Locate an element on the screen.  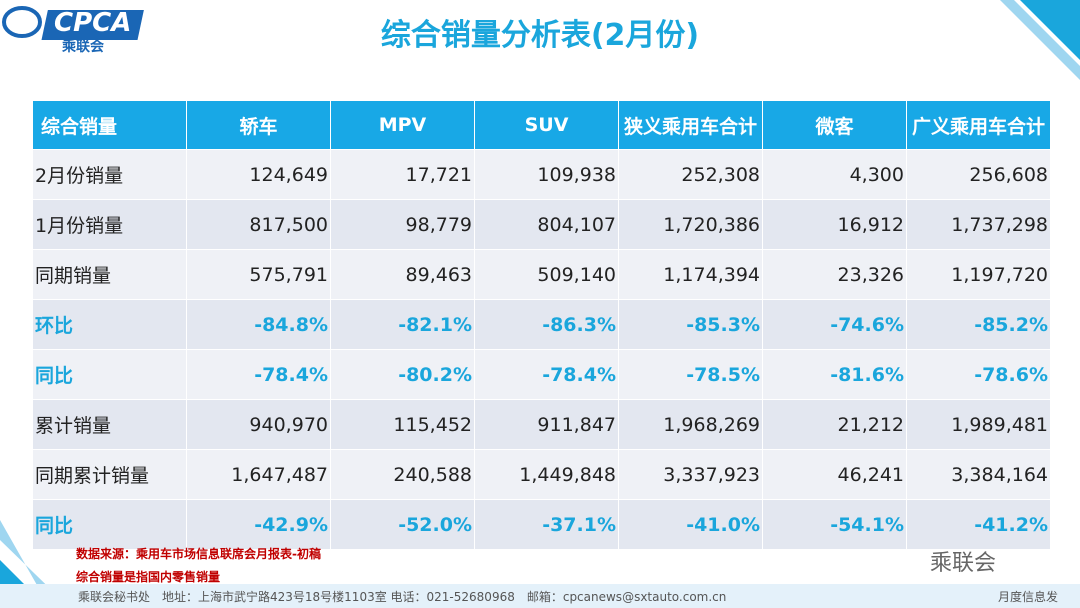
cell: -74.6% is located at coordinates (834, 324).